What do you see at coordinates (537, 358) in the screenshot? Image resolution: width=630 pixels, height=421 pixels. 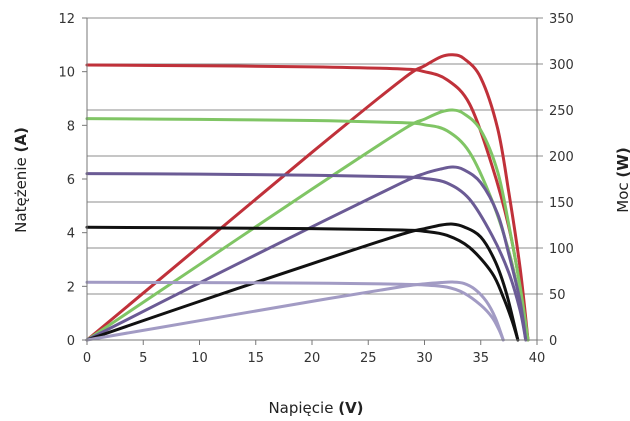 I see `x-tick-label: 40` at bounding box center [537, 358].